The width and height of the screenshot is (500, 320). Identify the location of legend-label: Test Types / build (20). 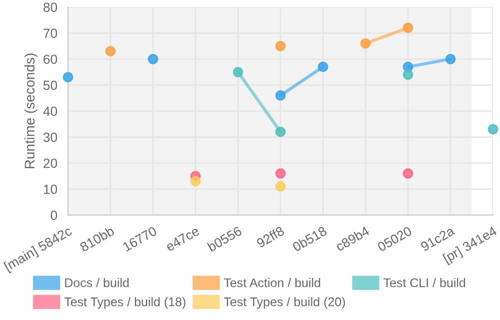
(284, 303).